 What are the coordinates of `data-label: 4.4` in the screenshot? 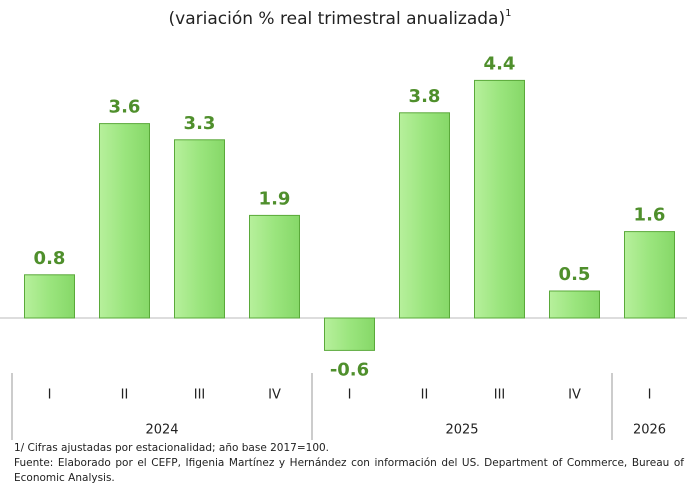 It's located at (500, 63).